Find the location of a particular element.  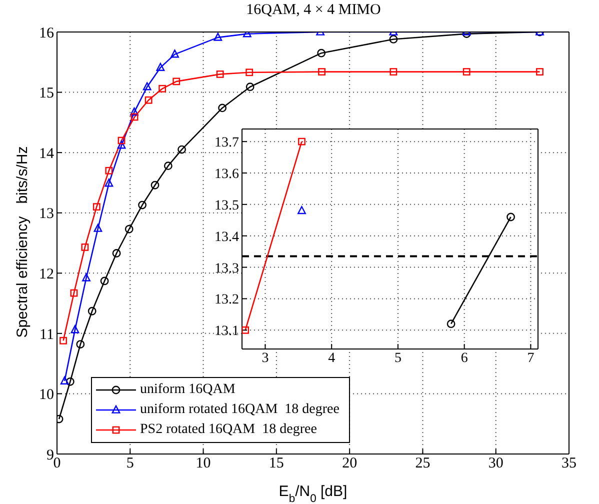

y-tick-label: 13.3 is located at coordinates (226, 268).